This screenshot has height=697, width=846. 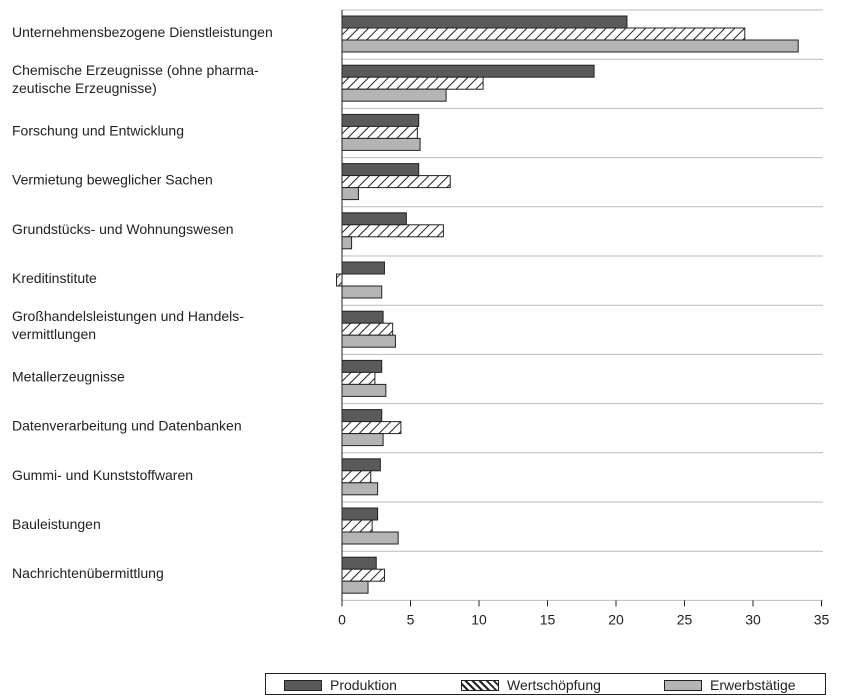 I want to click on legend-label-produktion: Produktion, so click(x=363, y=685).